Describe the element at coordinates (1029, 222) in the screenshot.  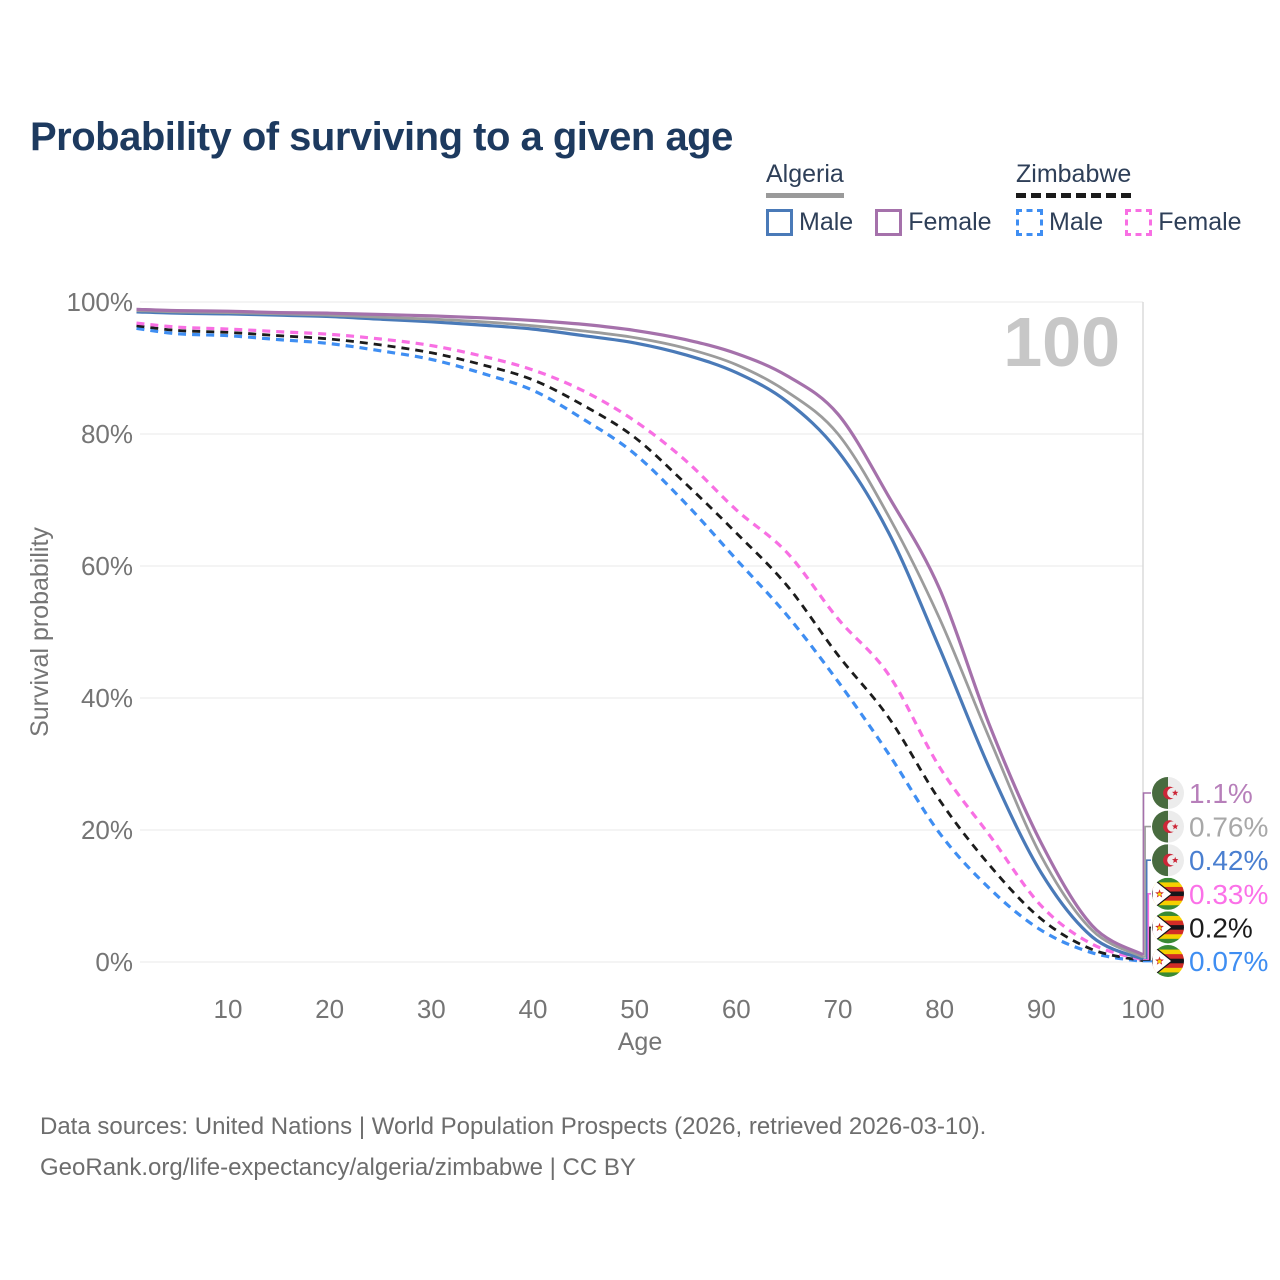
I see `zimbabwe-male-line-swatch-icon` at that location.